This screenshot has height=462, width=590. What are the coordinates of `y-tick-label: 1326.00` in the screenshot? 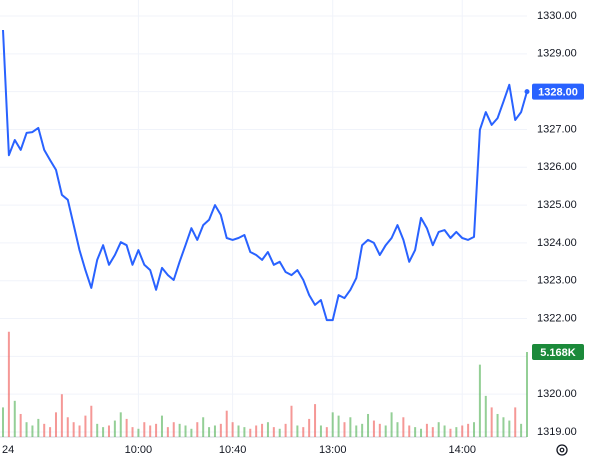 It's located at (557, 167).